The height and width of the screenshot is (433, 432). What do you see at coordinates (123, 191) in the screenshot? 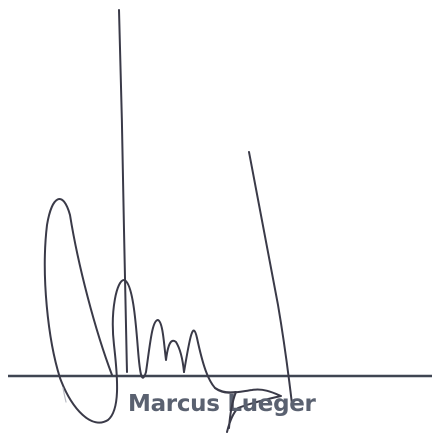
I see `signature-stroke-tall` at bounding box center [123, 191].